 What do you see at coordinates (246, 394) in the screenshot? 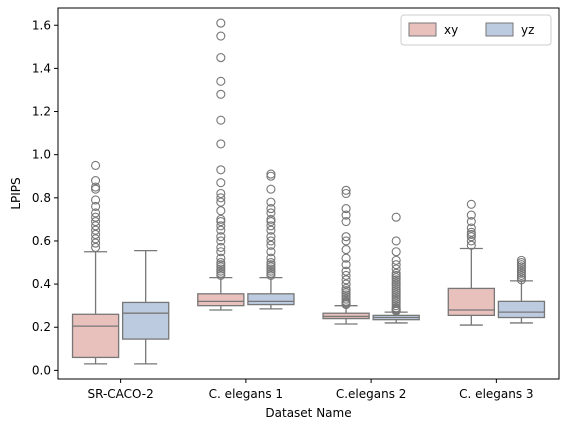
I see `x-tick-label: C. elegans 1` at bounding box center [246, 394].